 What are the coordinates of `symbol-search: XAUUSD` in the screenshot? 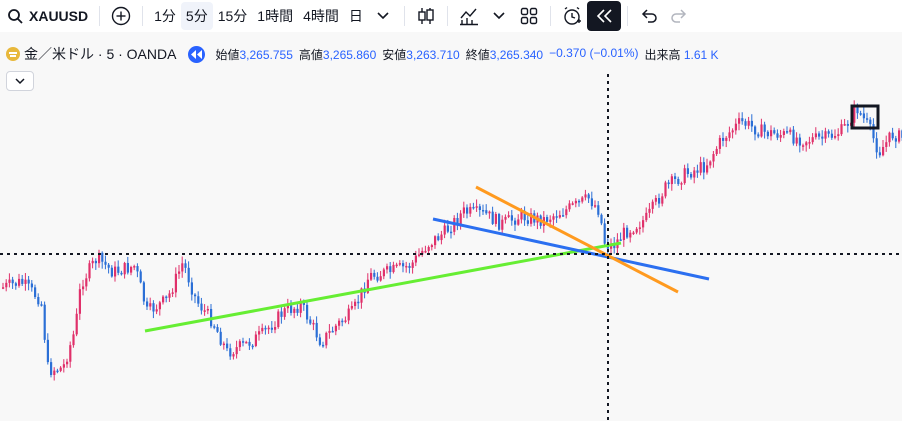 It's located at (46, 16).